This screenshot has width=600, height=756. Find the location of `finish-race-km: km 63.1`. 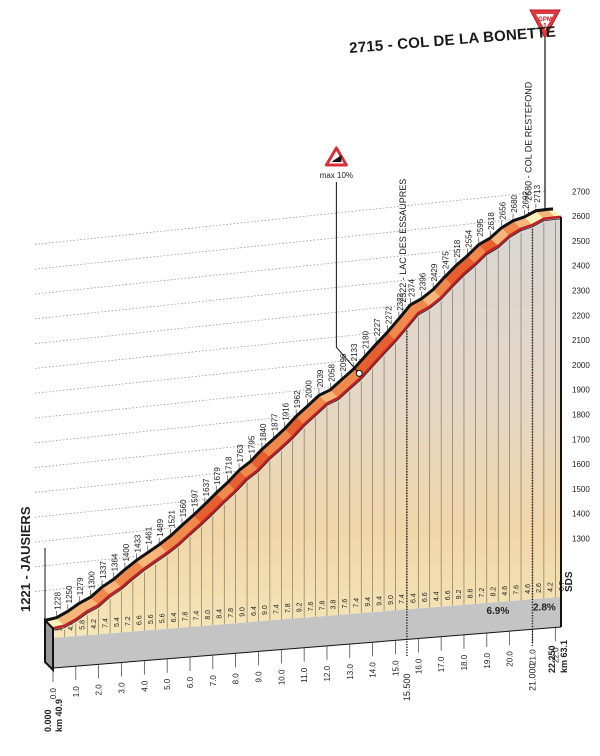

finish-race-km: km 63.1 is located at coordinates (564, 656).